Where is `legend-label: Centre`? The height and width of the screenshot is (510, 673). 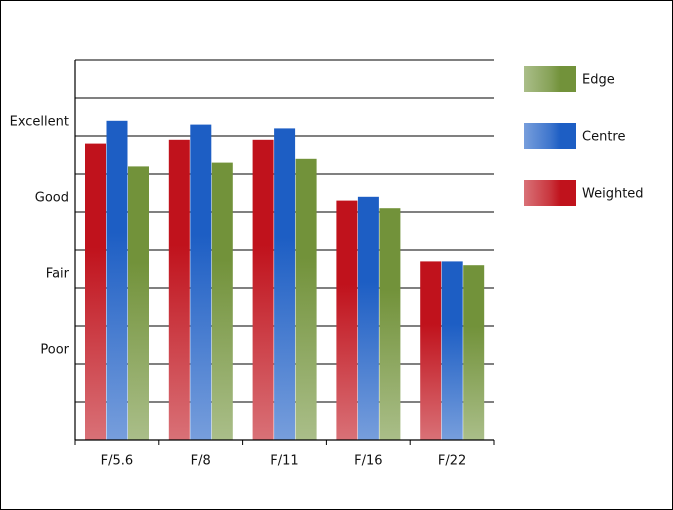 legend-label: Centre is located at coordinates (603, 137).